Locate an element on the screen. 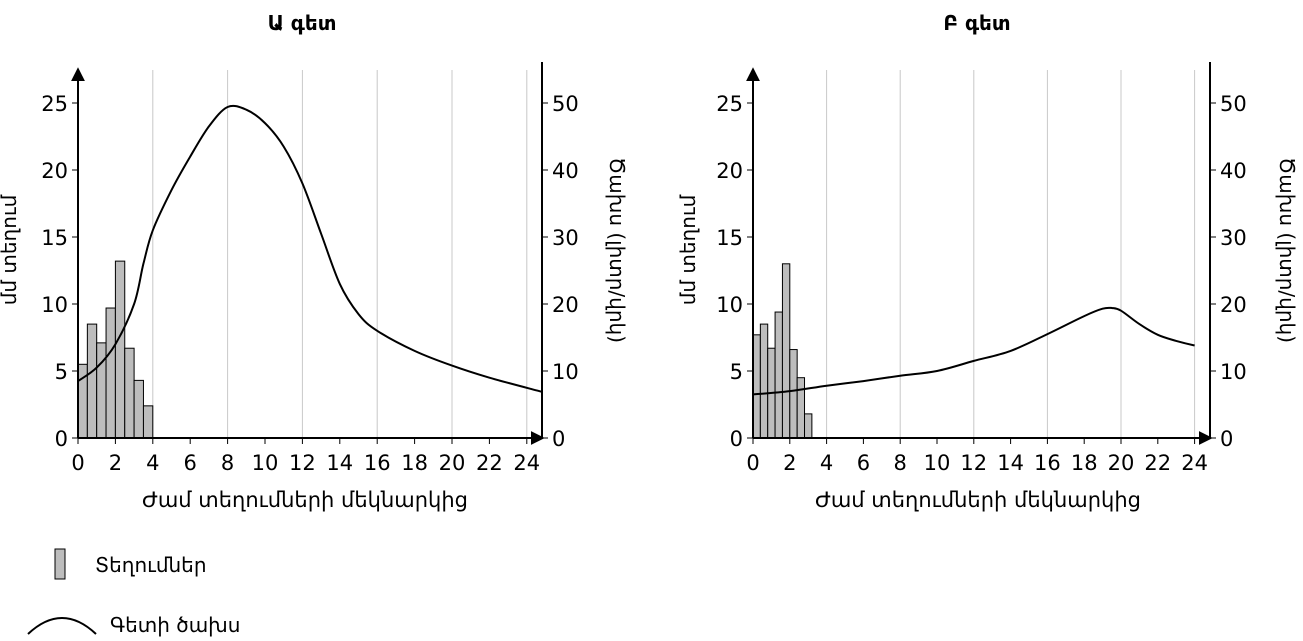 This screenshot has width=1303, height=641. discharge-line is located at coordinates (973, 351).